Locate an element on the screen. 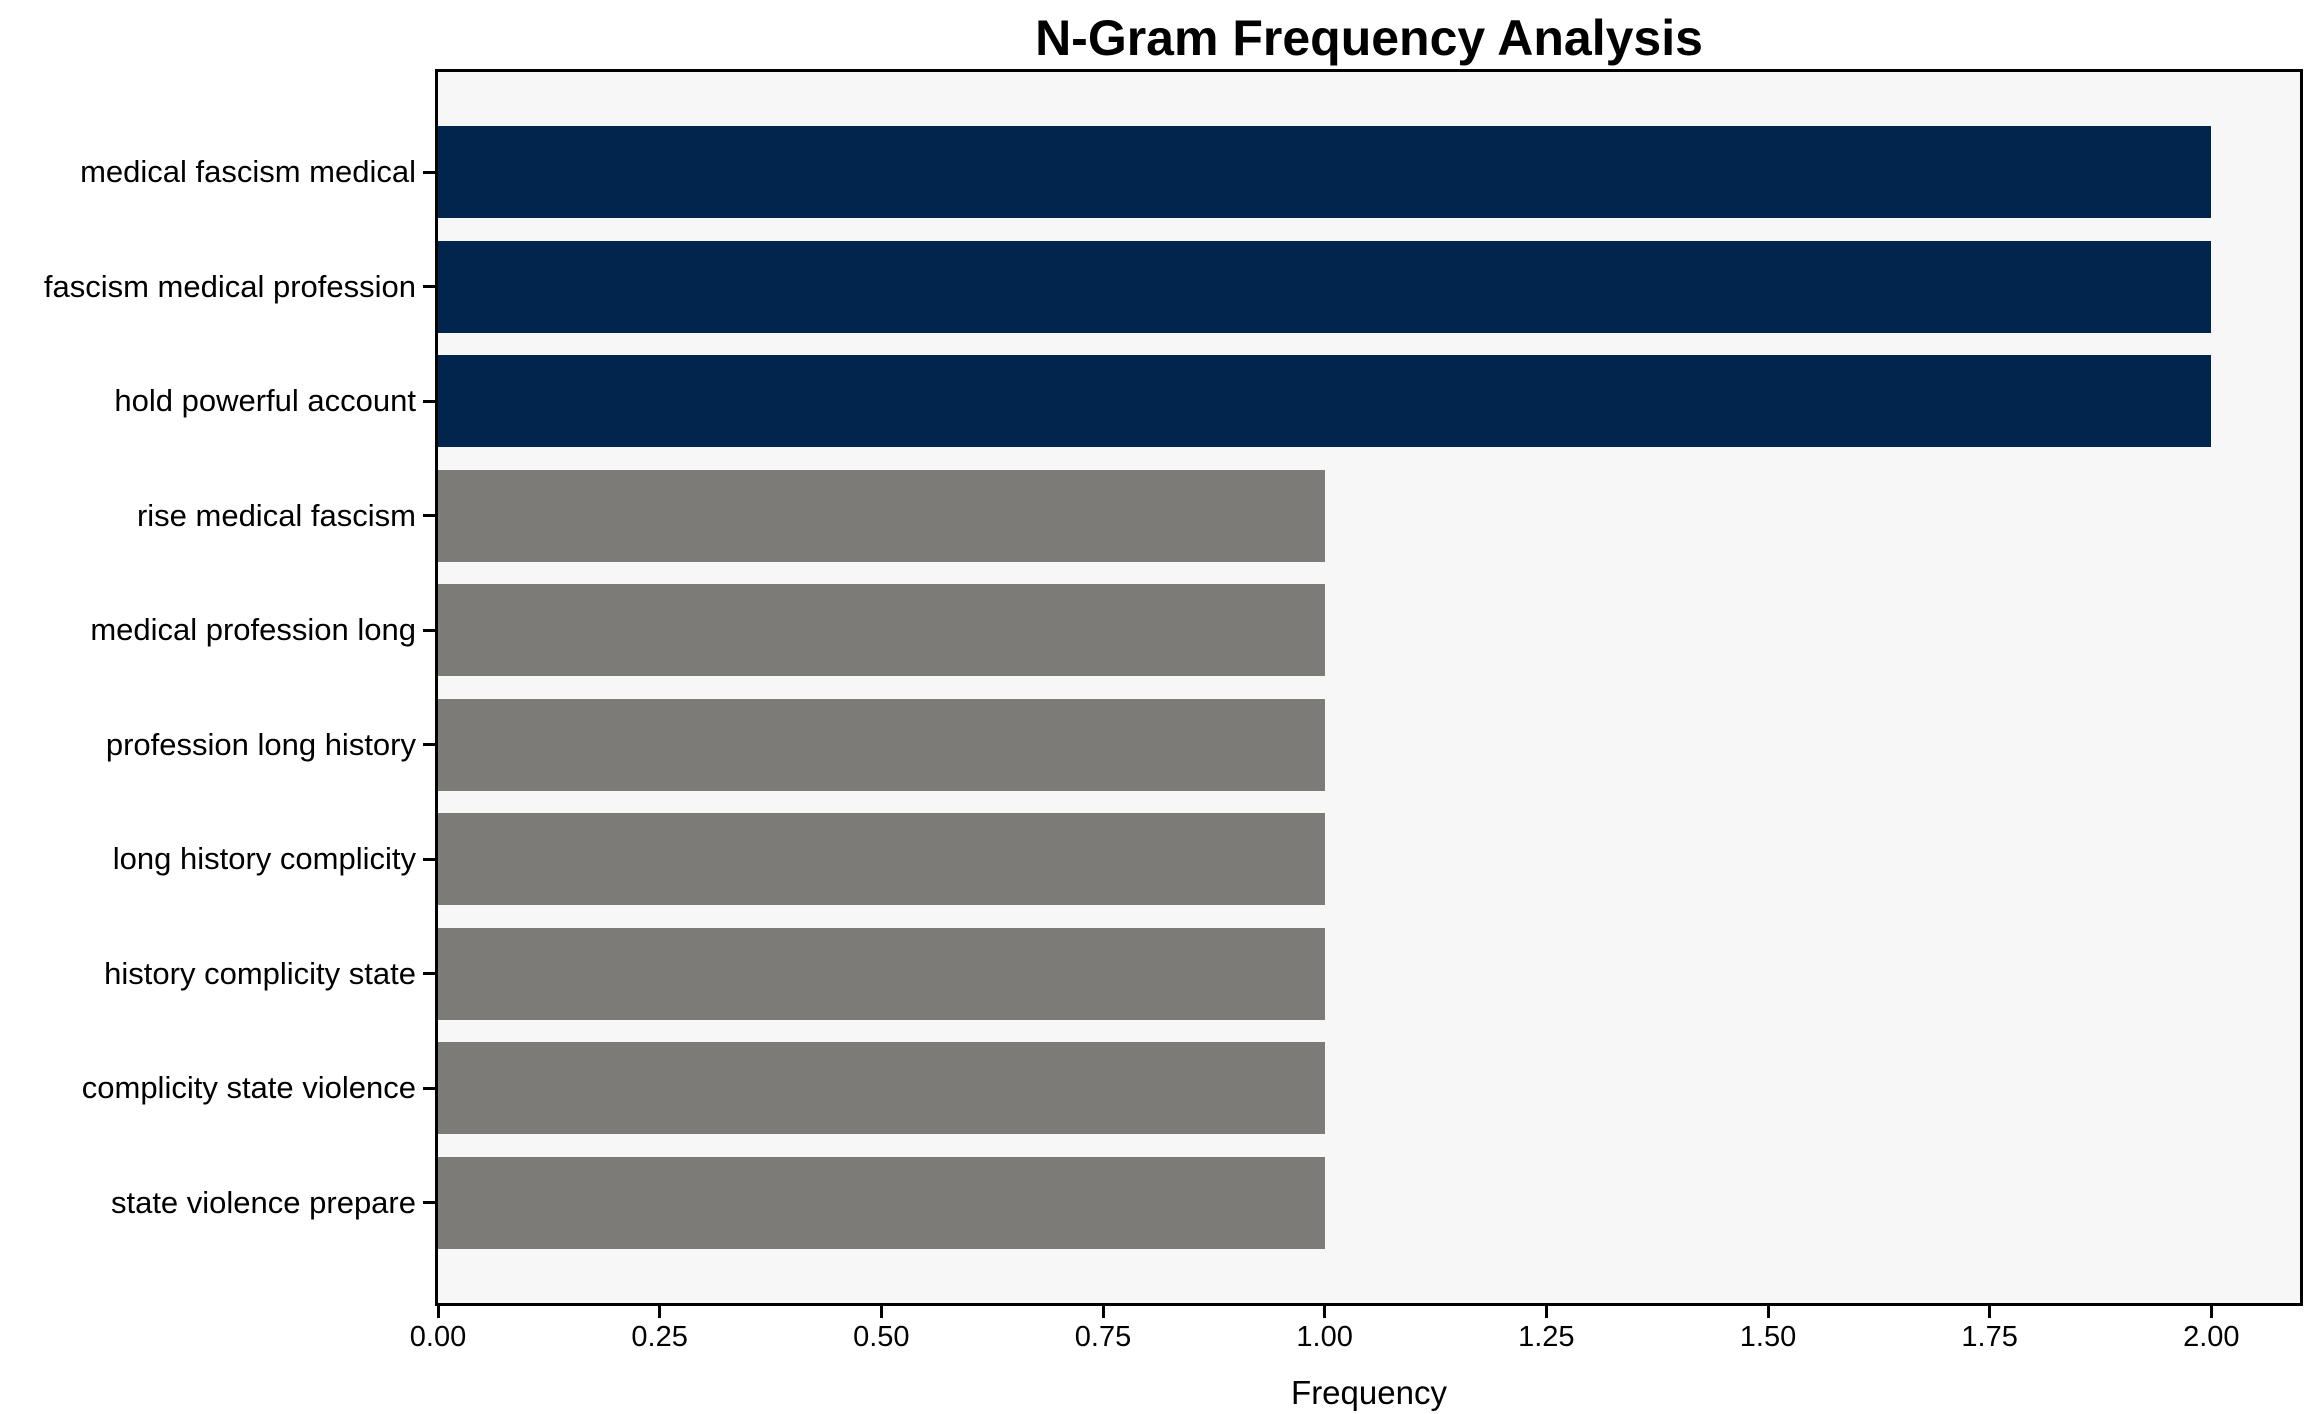  x-tick-label: 0.25 is located at coordinates (659, 1337).